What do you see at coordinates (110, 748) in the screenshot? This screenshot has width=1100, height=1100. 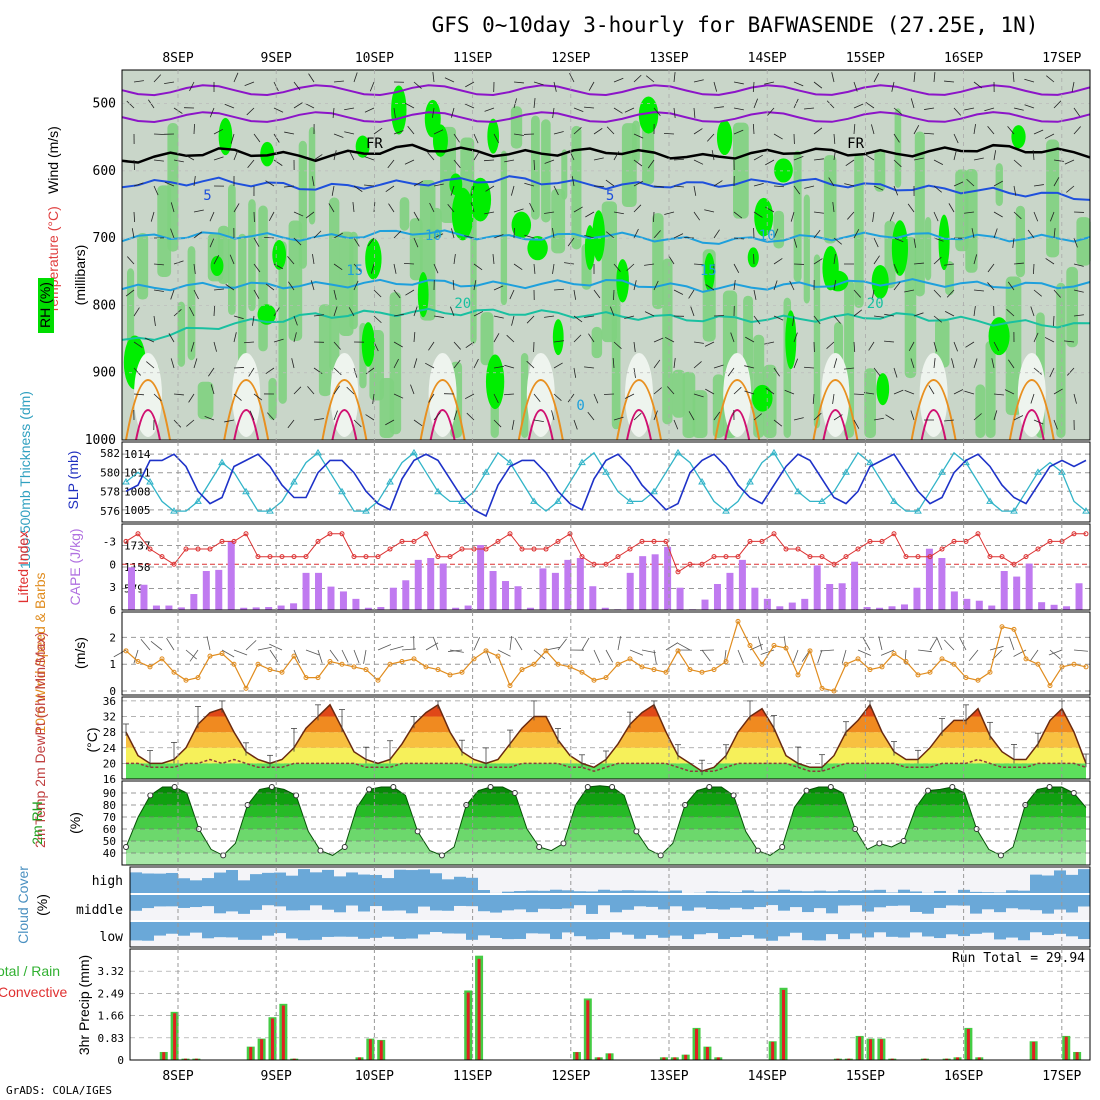 I see `temp-tick: 24` at bounding box center [110, 748].